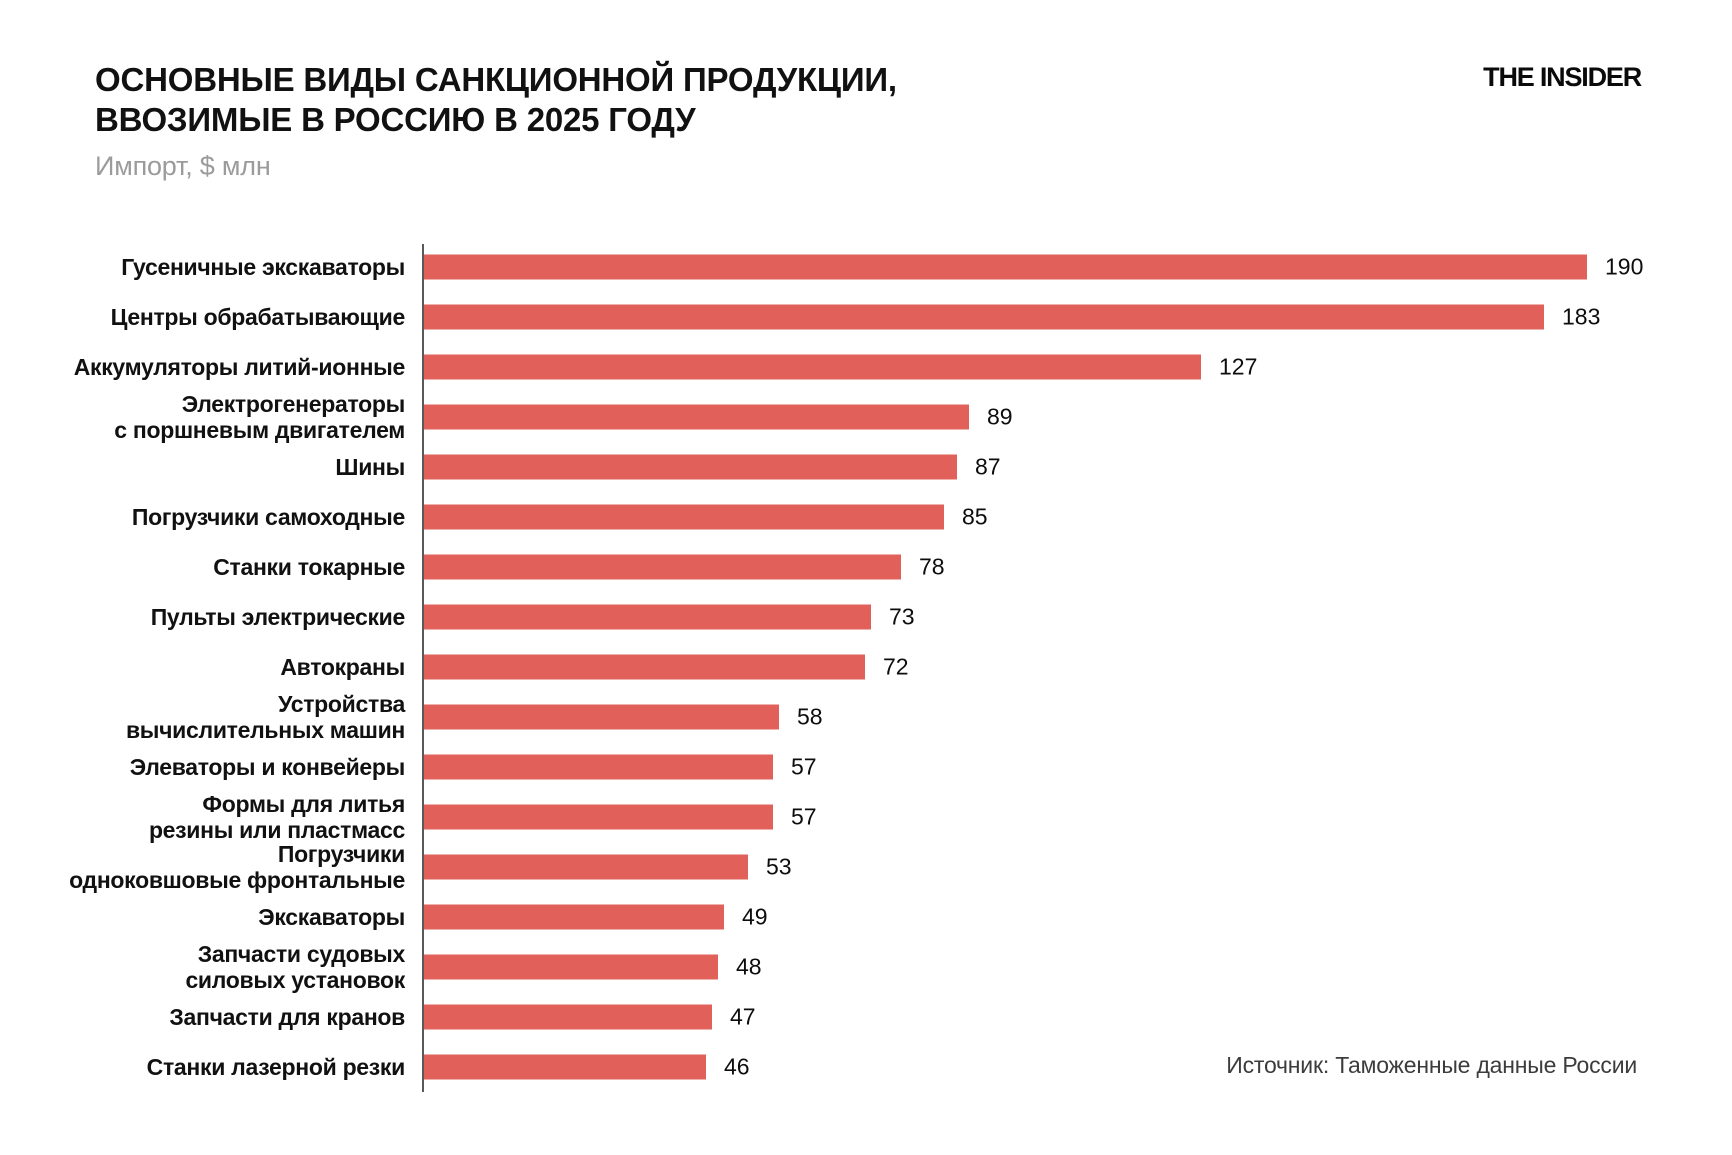 This screenshot has height=1155, width=1732. I want to click on bar-value: 49, so click(755, 916).